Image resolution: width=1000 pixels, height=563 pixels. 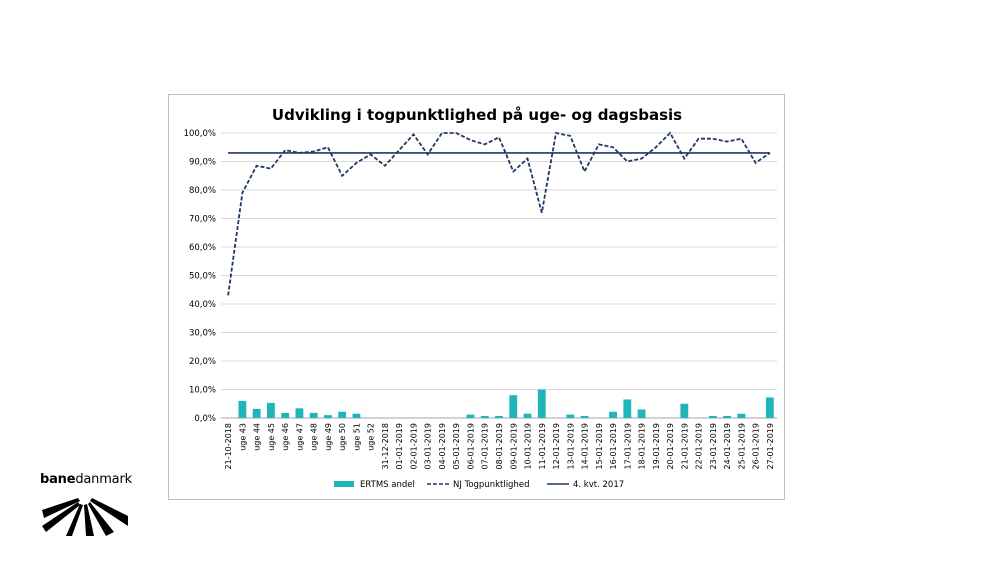 I want to click on logo-wordmark: banedanmark, so click(x=86, y=479).